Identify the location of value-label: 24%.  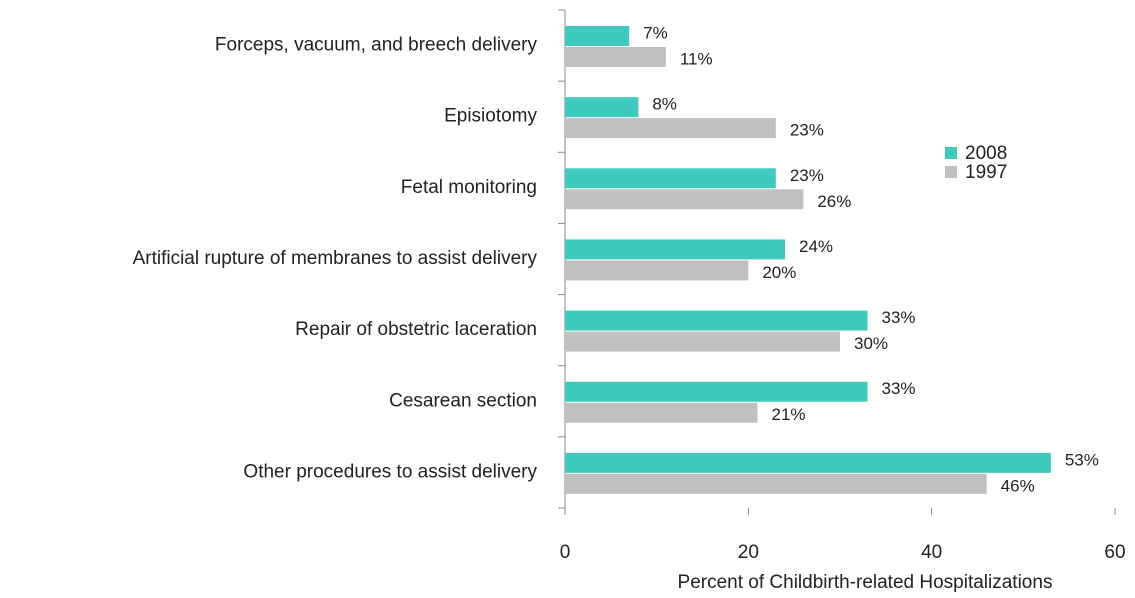
(816, 246).